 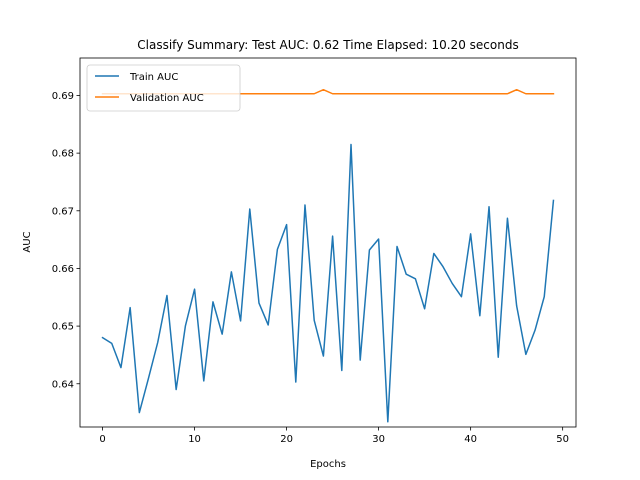 I want to click on x-tick-label: 40, so click(x=470, y=439).